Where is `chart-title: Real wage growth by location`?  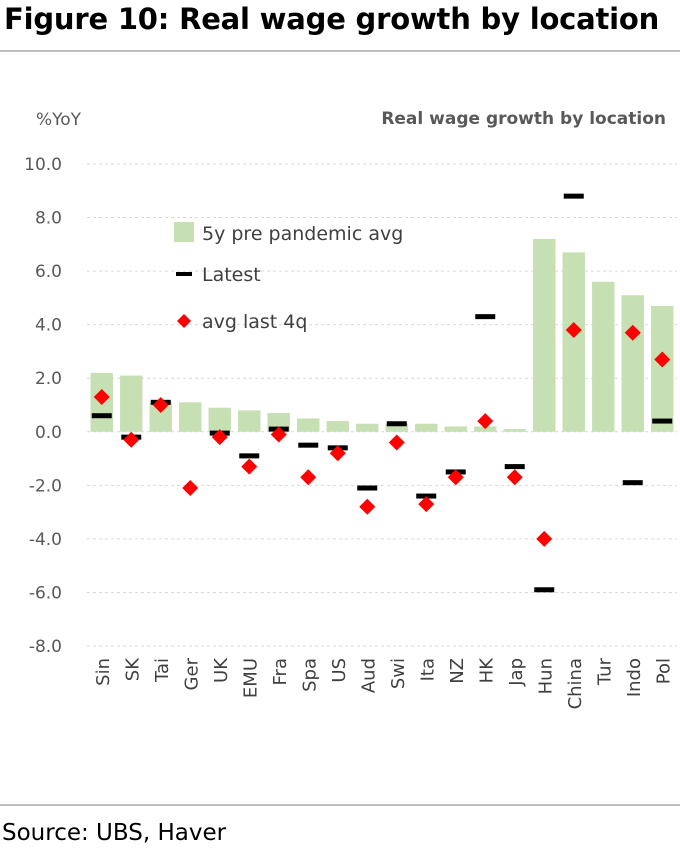
chart-title: Real wage growth by location is located at coordinates (523, 119).